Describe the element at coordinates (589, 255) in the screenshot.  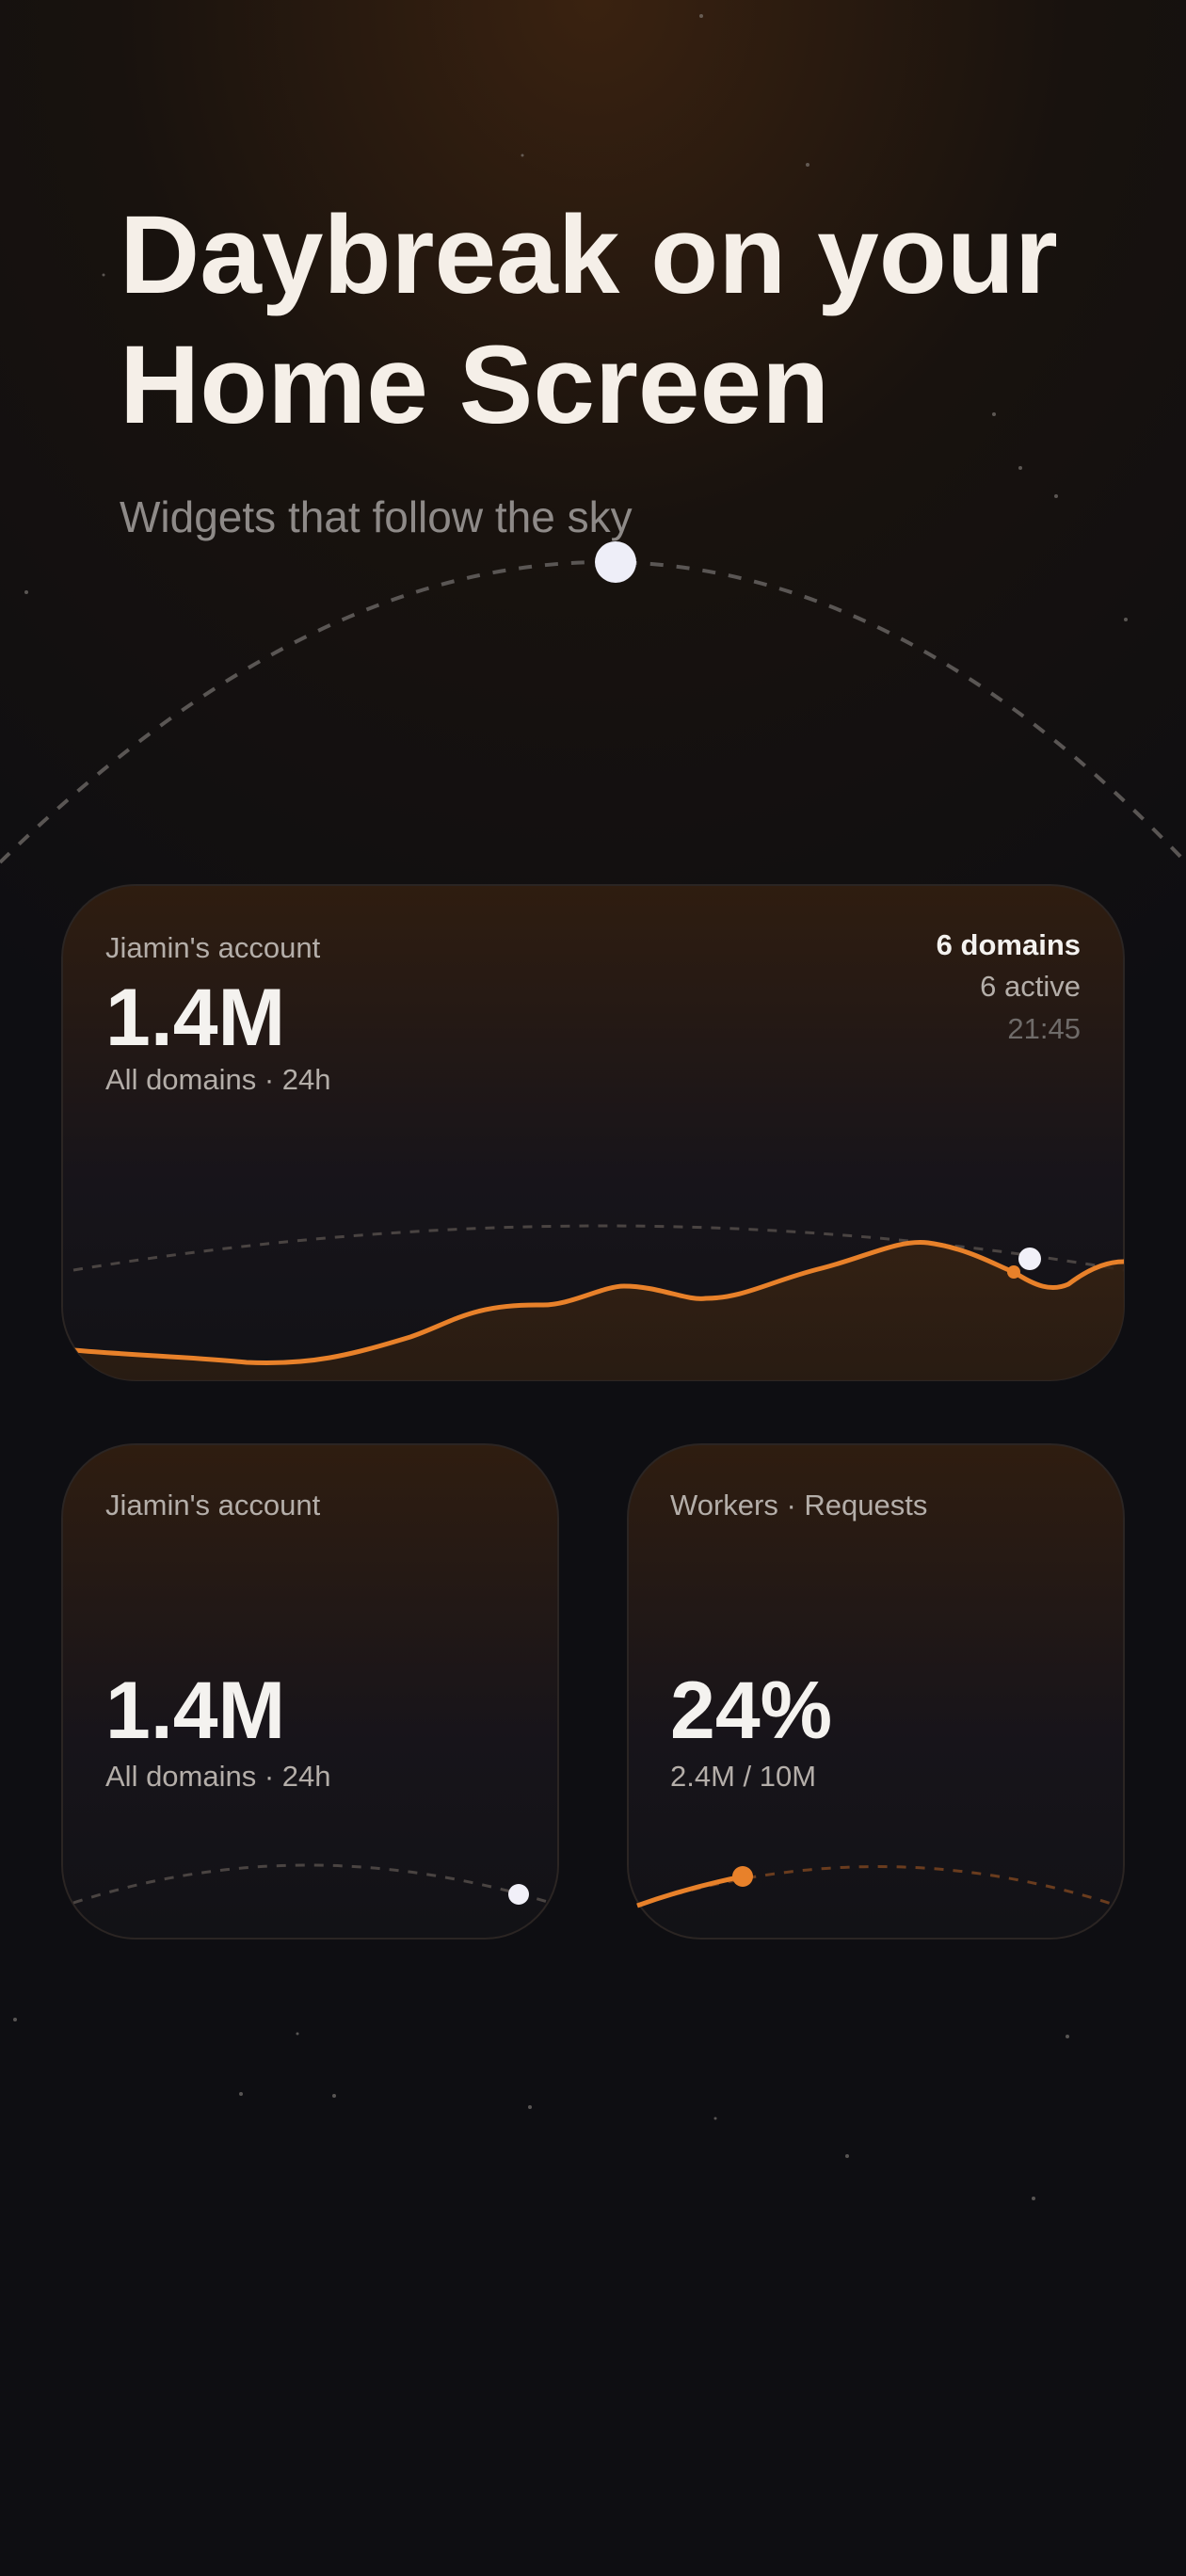
I see `title-line: Daybreak on your` at that location.